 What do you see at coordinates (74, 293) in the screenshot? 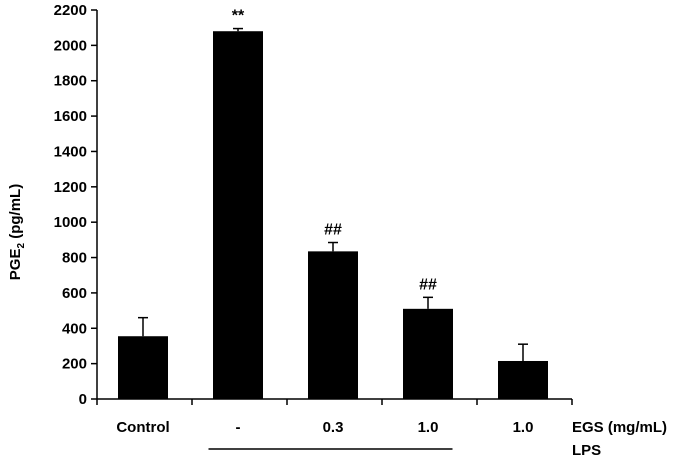
I see `y-tick-label: 600` at bounding box center [74, 293].